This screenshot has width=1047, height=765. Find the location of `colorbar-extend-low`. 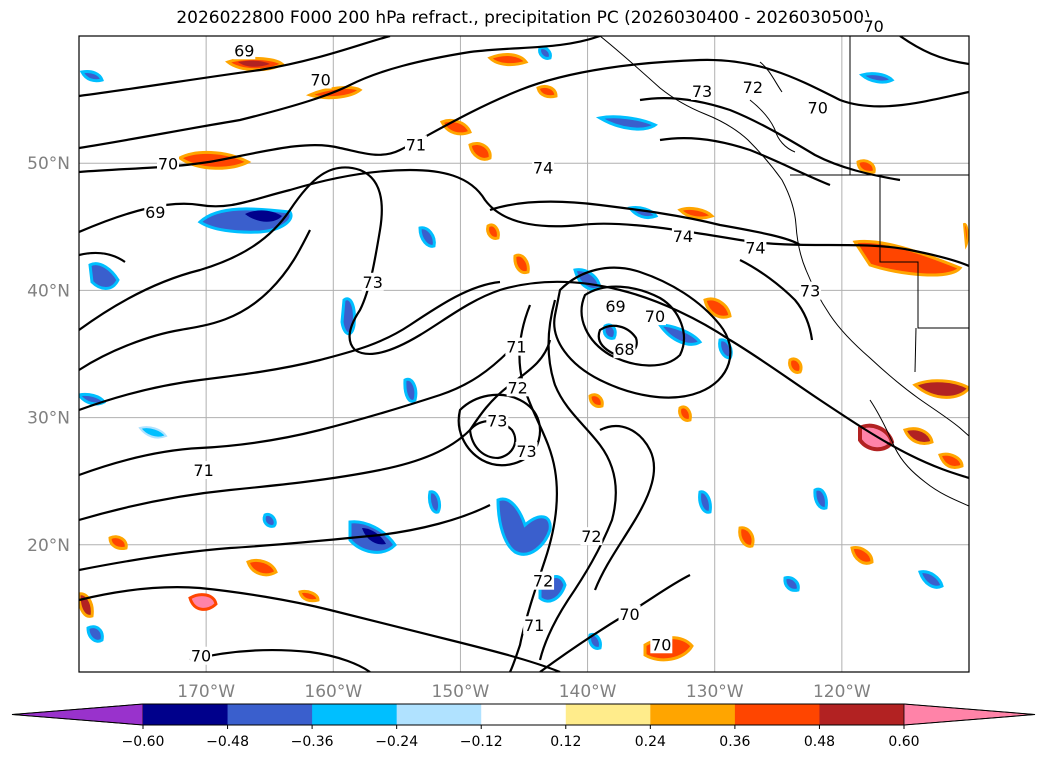

colorbar-extend-low is located at coordinates (77, 714).